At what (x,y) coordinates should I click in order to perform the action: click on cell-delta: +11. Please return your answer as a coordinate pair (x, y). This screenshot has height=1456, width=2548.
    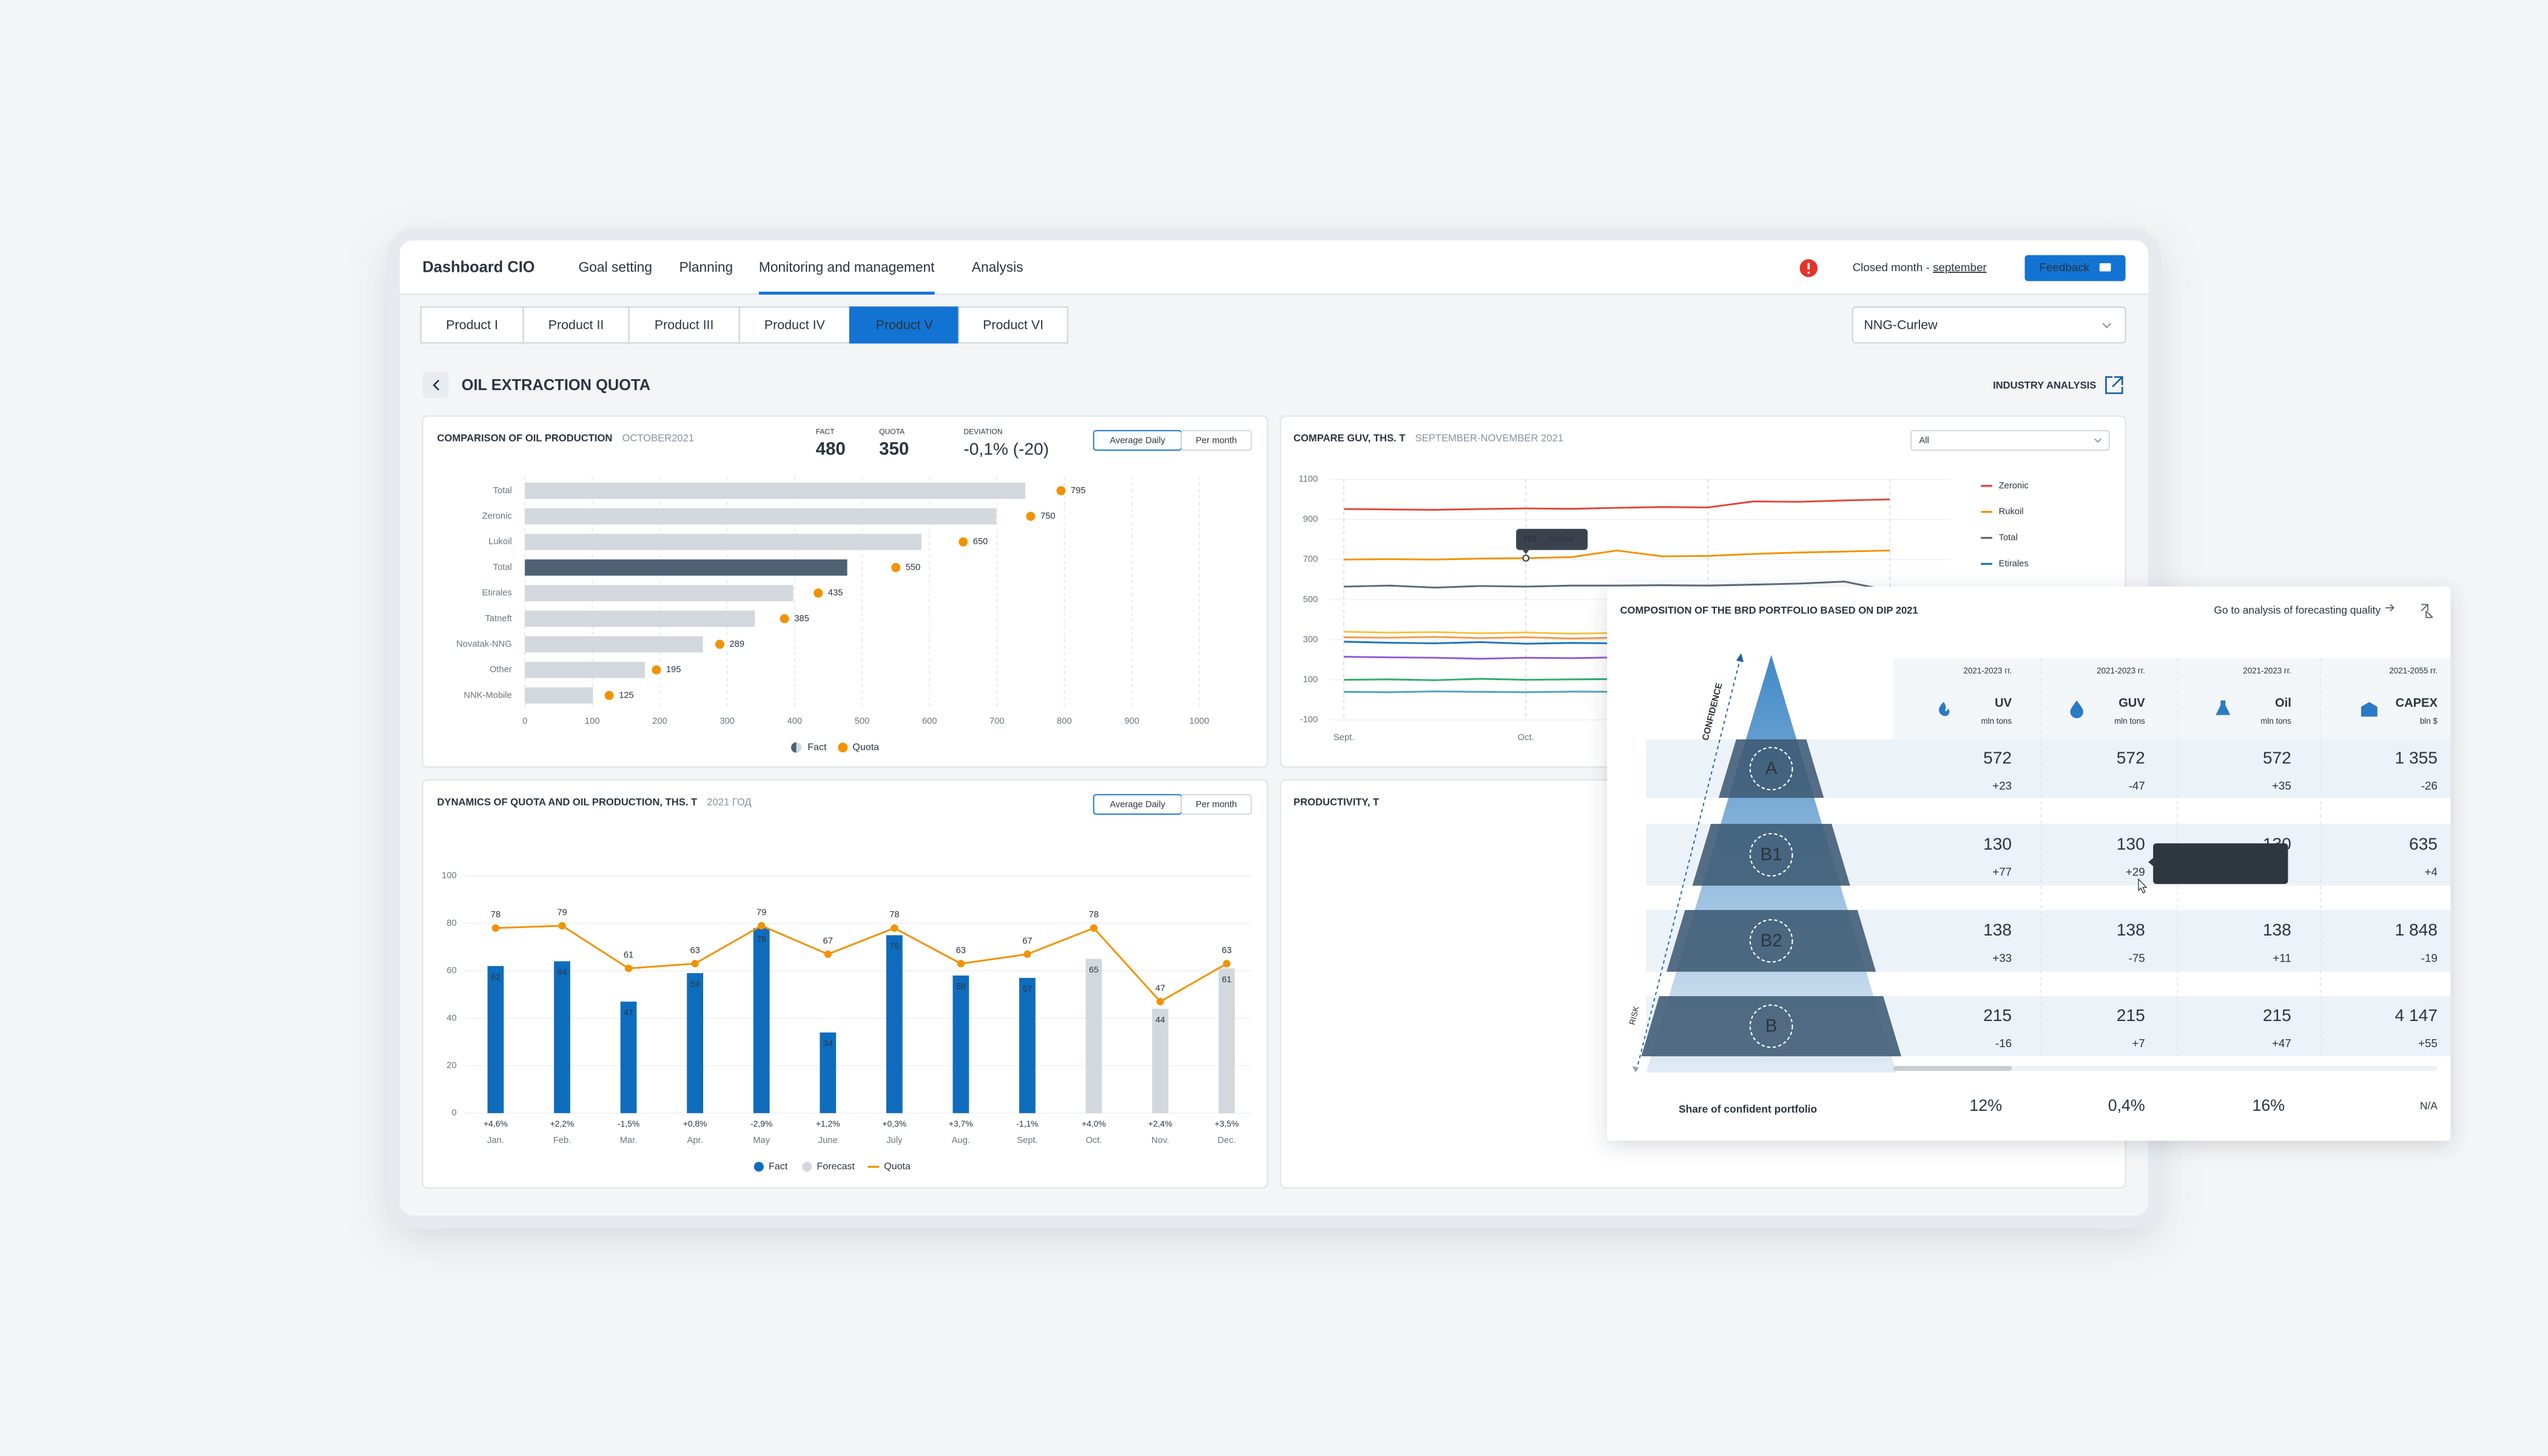
    Looking at the image, I should click on (2282, 957).